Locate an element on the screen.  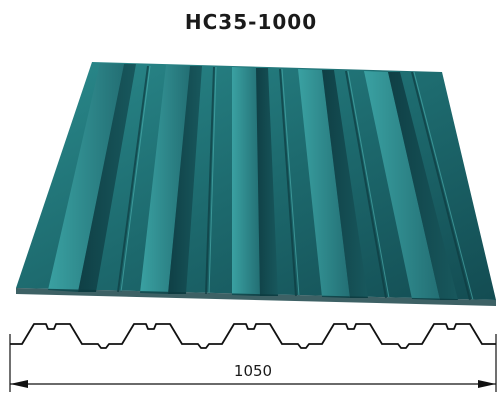
width-dimension is located at coordinates (253, 363).